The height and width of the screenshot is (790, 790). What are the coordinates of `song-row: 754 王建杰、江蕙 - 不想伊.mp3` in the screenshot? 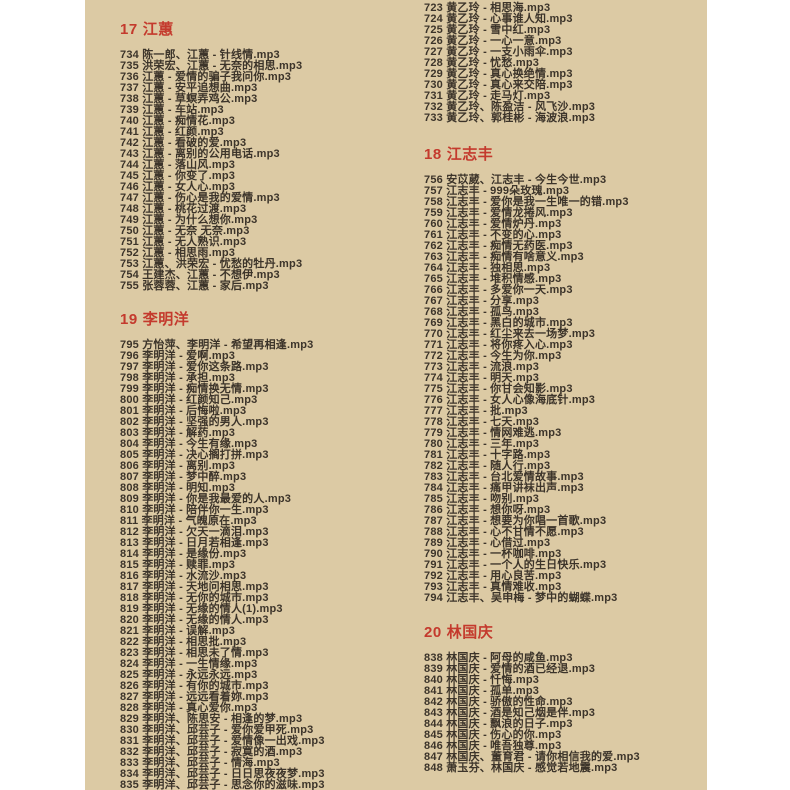 It's located at (200, 275).